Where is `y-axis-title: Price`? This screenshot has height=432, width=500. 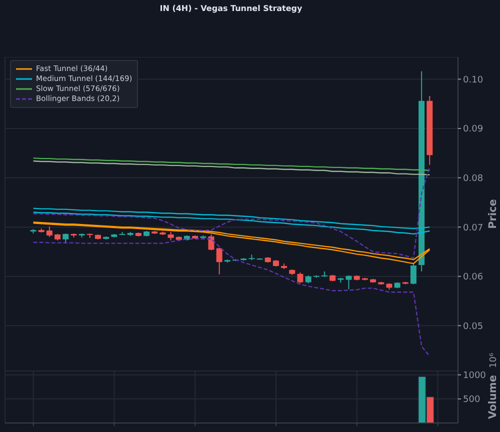 y-axis-title: Price is located at coordinates (493, 214).